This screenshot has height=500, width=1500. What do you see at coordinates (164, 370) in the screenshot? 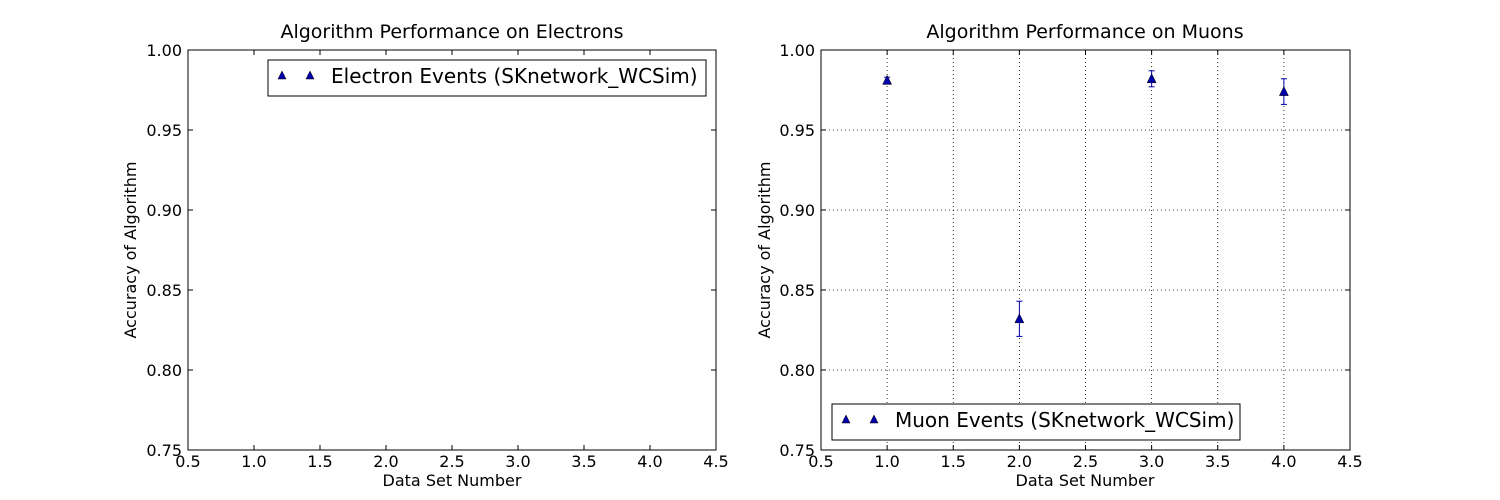
I see `electrons-y-tick-label: 0.80` at bounding box center [164, 370].